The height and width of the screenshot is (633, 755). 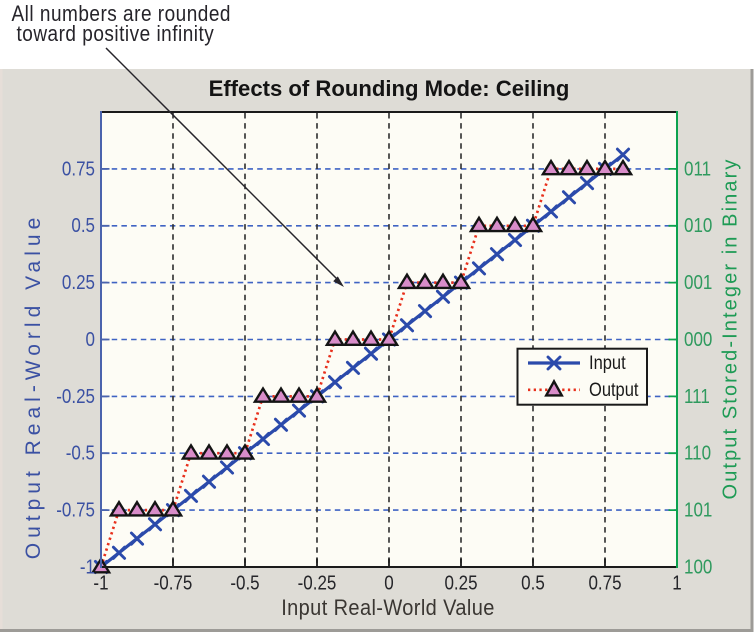 I want to click on svg-text: 011, so click(x=697, y=168).